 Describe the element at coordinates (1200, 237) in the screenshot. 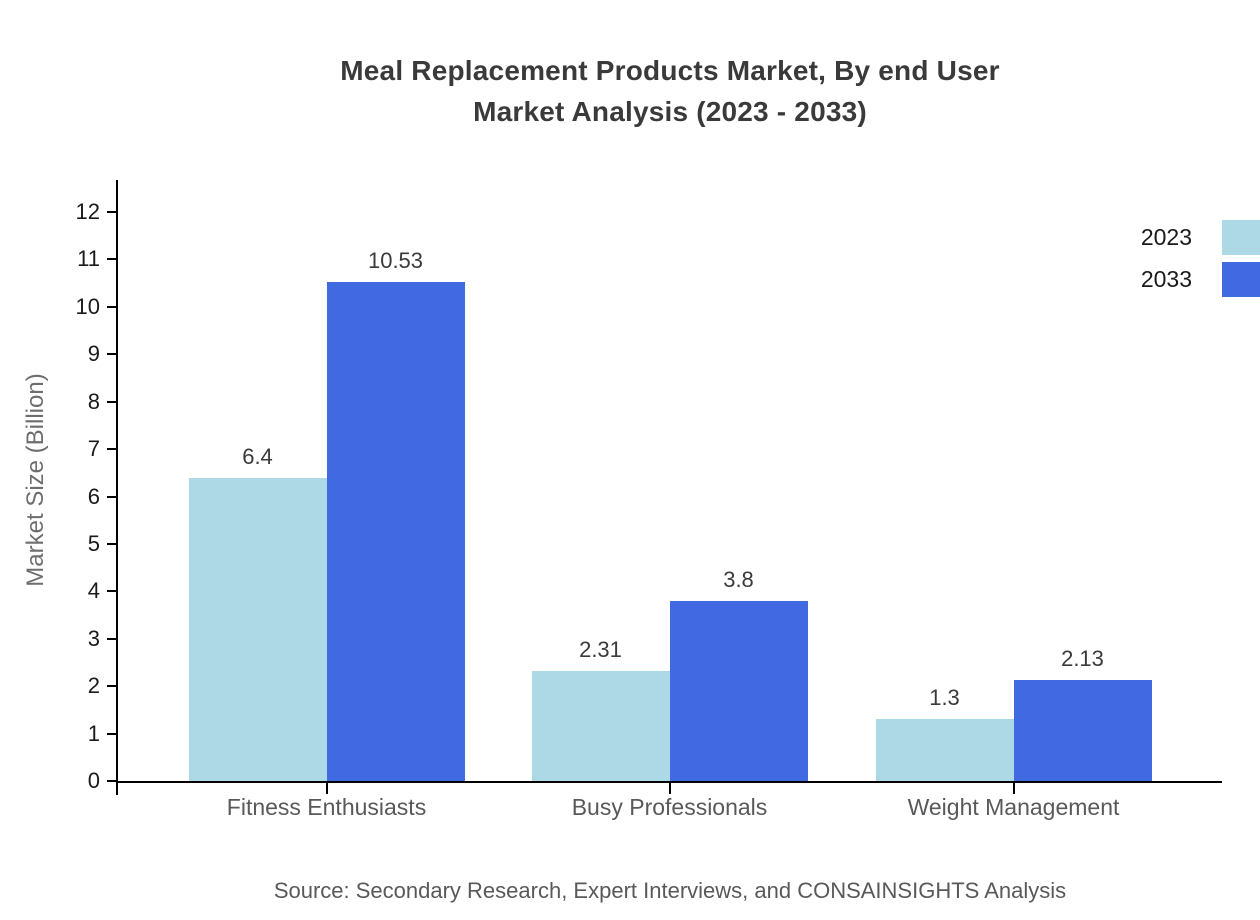

I see `legend-item-2023: 2023` at that location.